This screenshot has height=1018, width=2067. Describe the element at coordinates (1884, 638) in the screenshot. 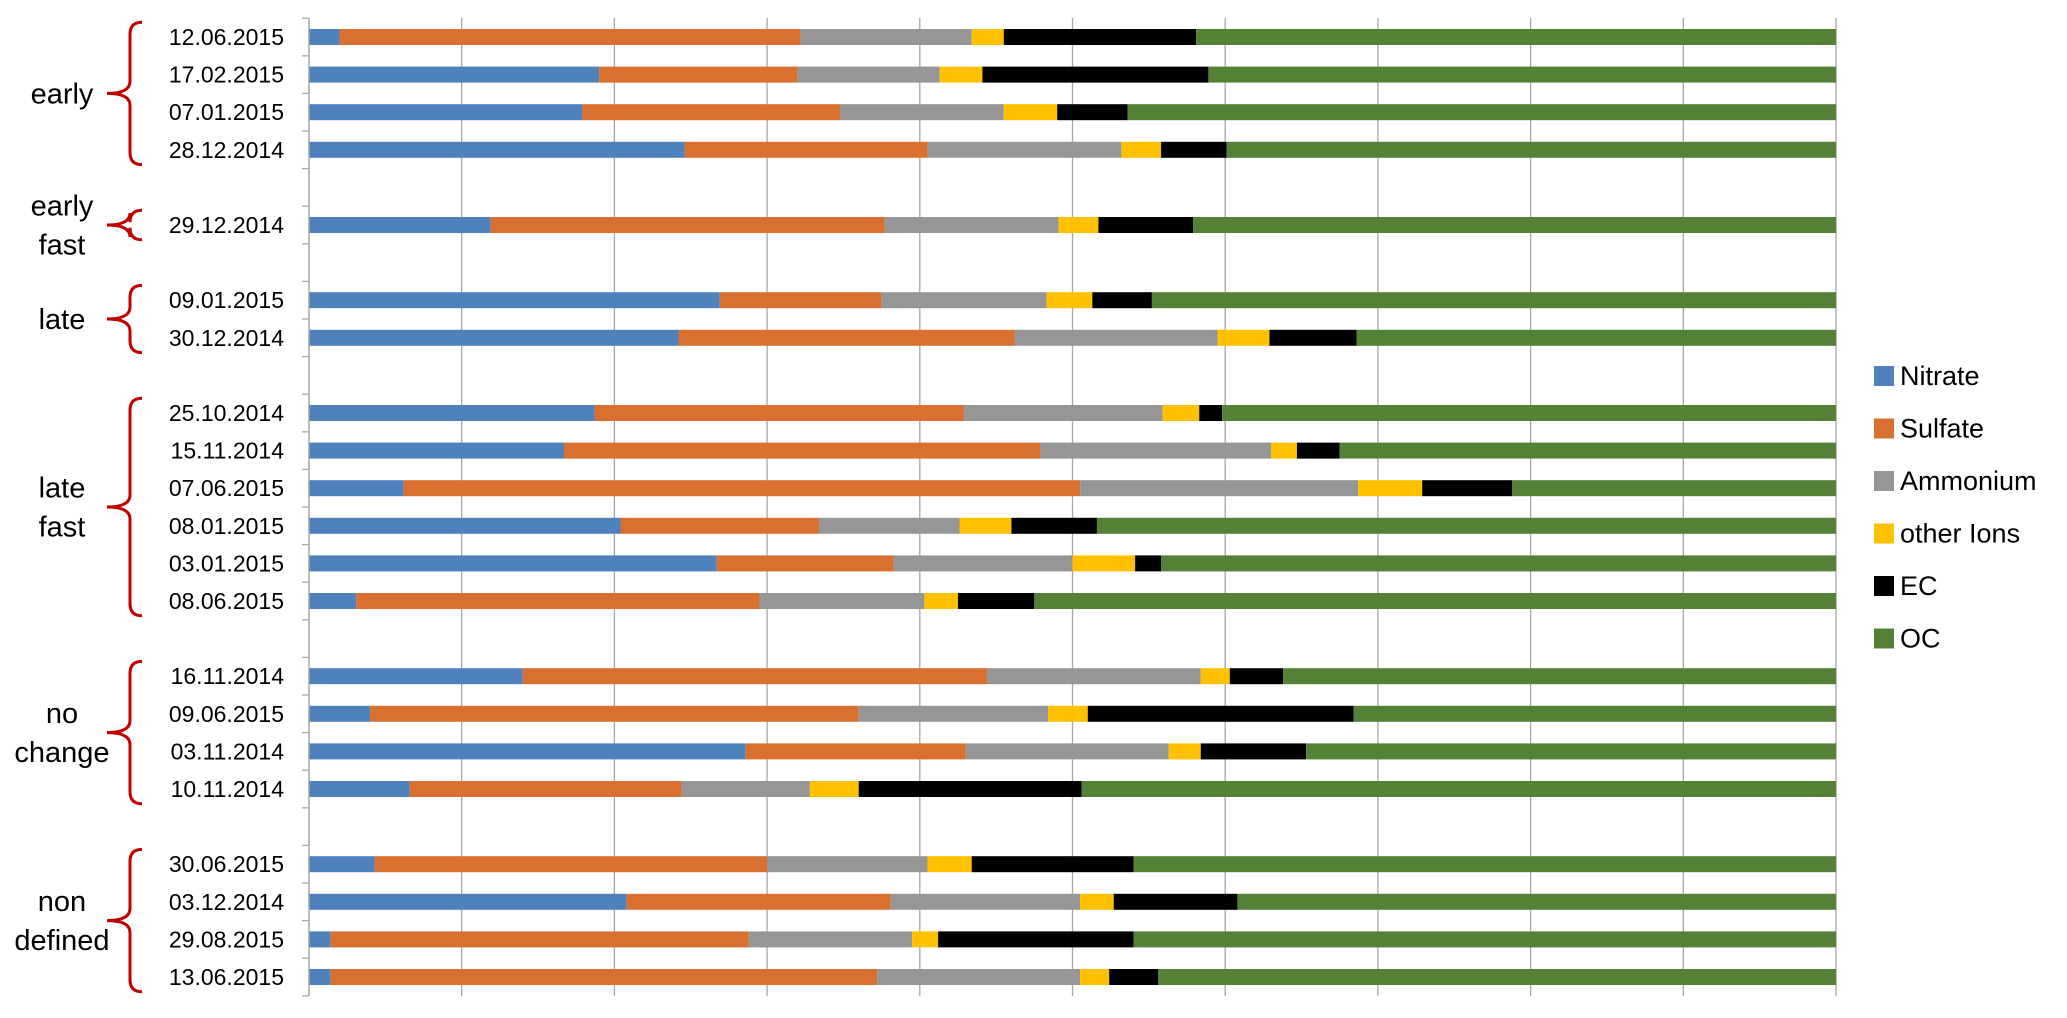

I see `legend-swatch-oc` at that location.